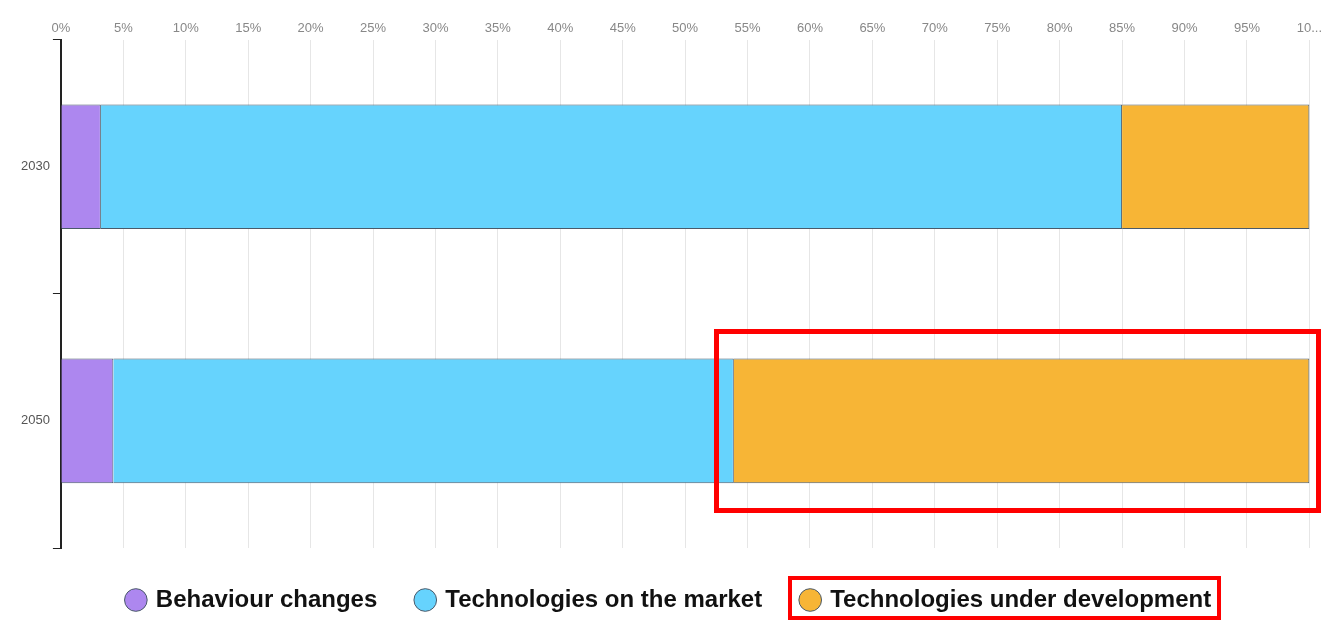  Describe the element at coordinates (435, 28) in the screenshot. I see `x-tick-label: 30%` at that location.